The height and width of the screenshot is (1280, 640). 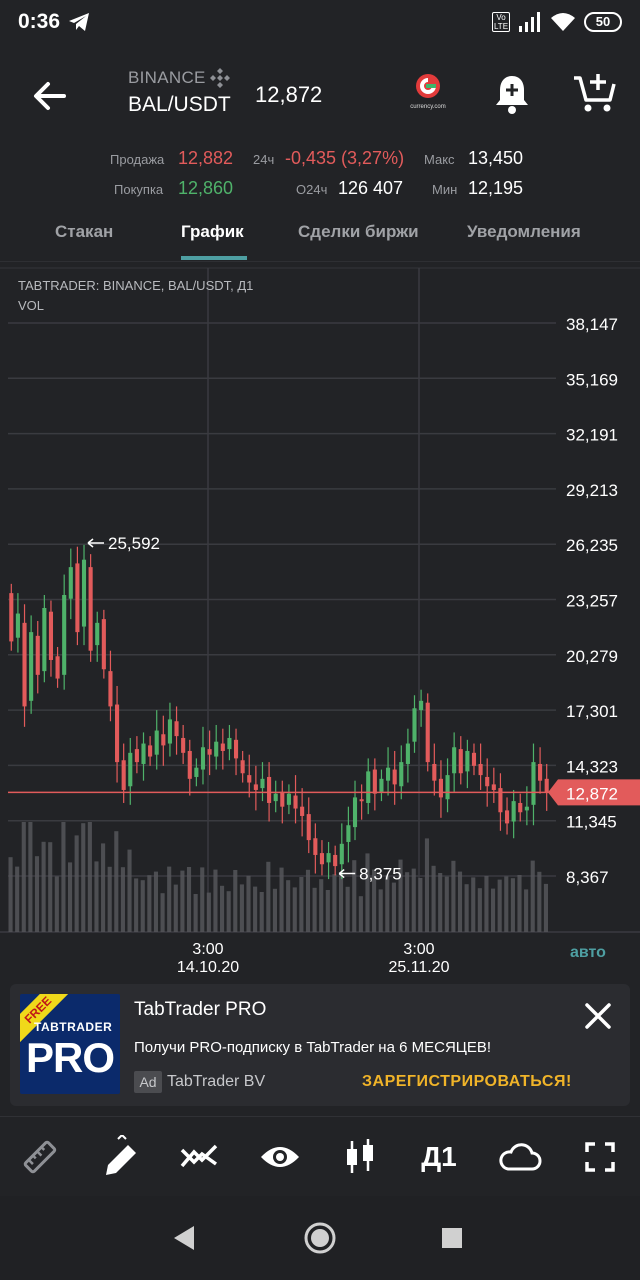 What do you see at coordinates (200, 1009) in the screenshot?
I see `ad-title: TabTrader PRO` at bounding box center [200, 1009].